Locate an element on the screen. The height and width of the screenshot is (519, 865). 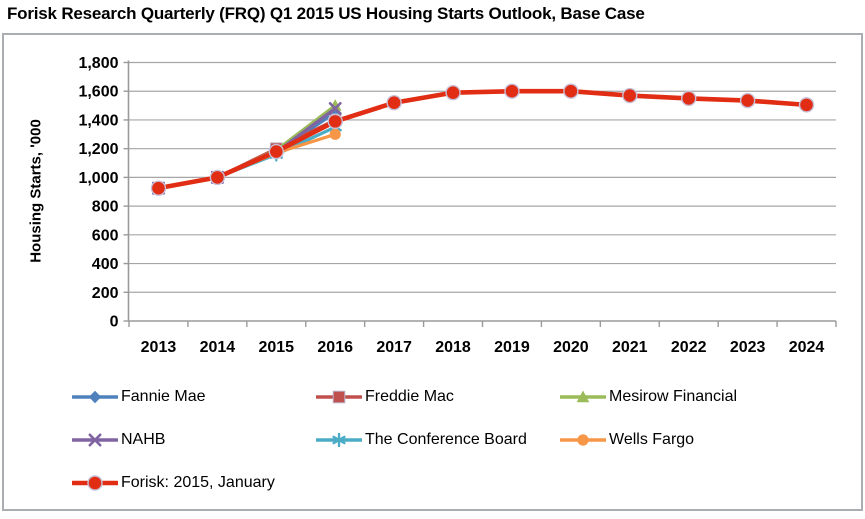
svg-text: 2014 is located at coordinates (218, 347).